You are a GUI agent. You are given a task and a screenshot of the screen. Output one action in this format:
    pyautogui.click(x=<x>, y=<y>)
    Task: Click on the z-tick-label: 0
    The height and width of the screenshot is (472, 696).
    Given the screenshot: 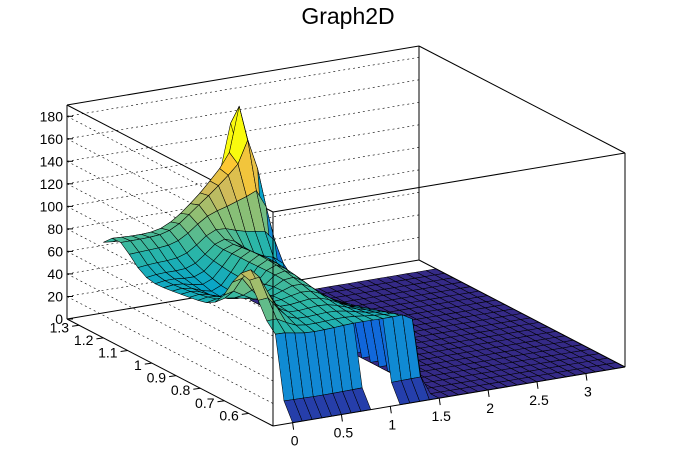 What is the action you would take?
    pyautogui.click(x=59, y=319)
    